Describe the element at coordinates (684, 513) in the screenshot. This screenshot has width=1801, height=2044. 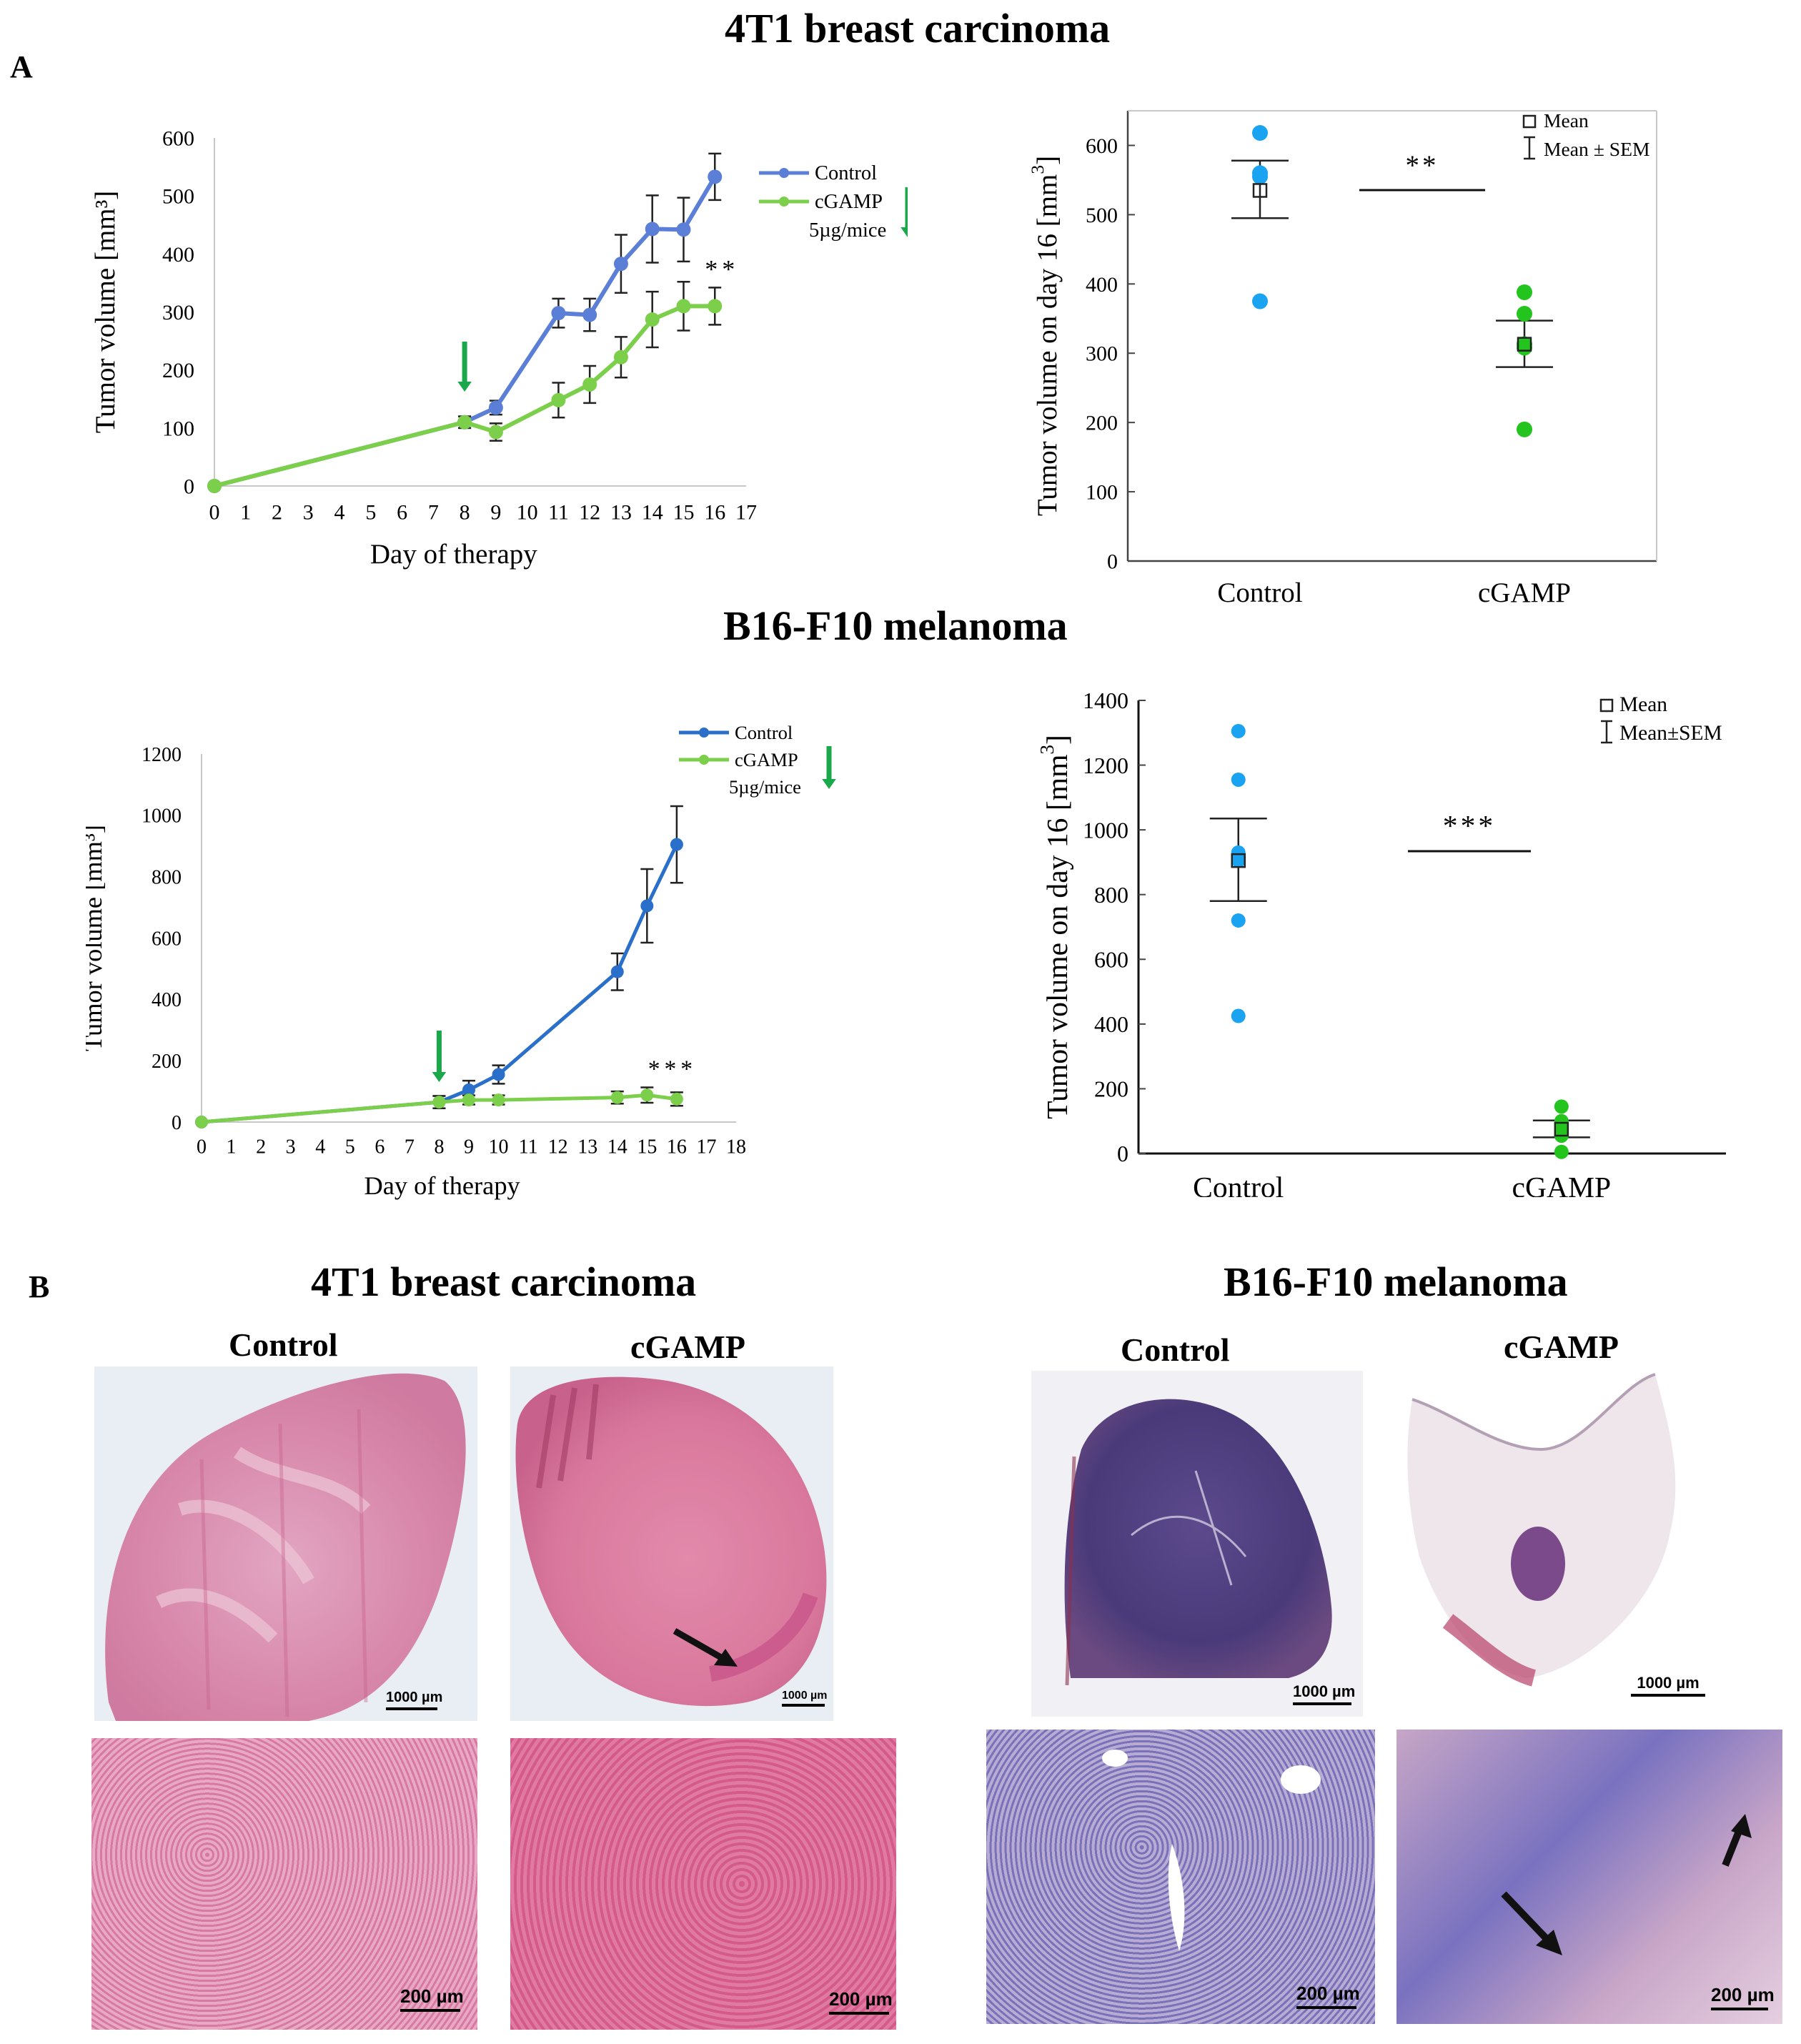
I see `x-tick-label: 15` at that location.